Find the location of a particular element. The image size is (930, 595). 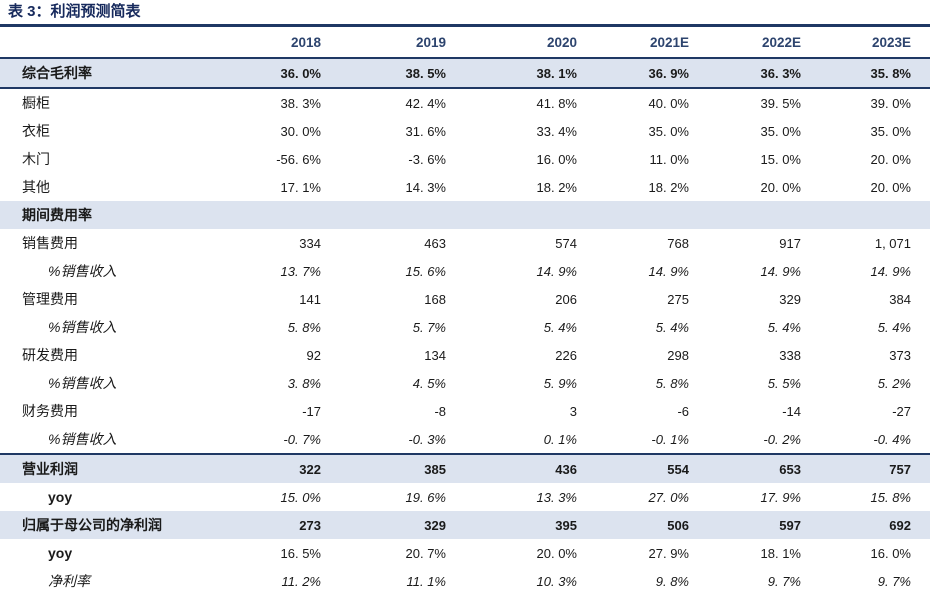

cell-value: 141 is located at coordinates (310, 299).